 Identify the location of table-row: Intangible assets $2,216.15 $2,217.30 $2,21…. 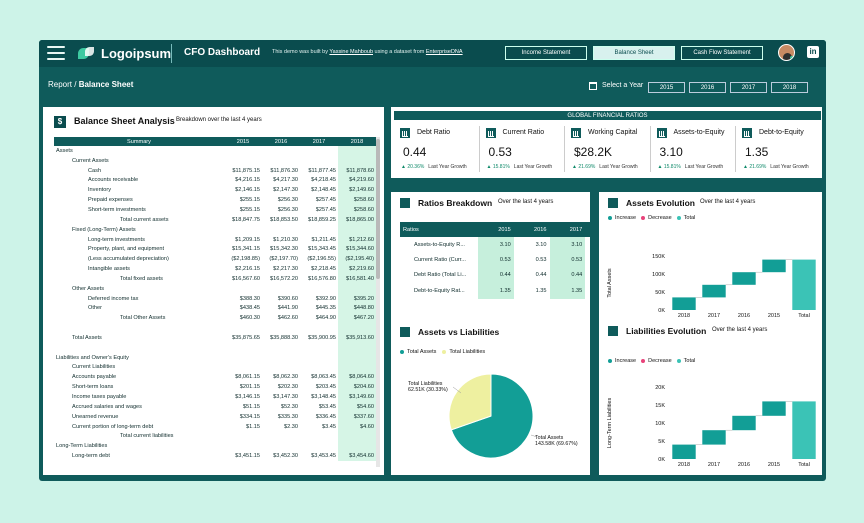
(215, 269).